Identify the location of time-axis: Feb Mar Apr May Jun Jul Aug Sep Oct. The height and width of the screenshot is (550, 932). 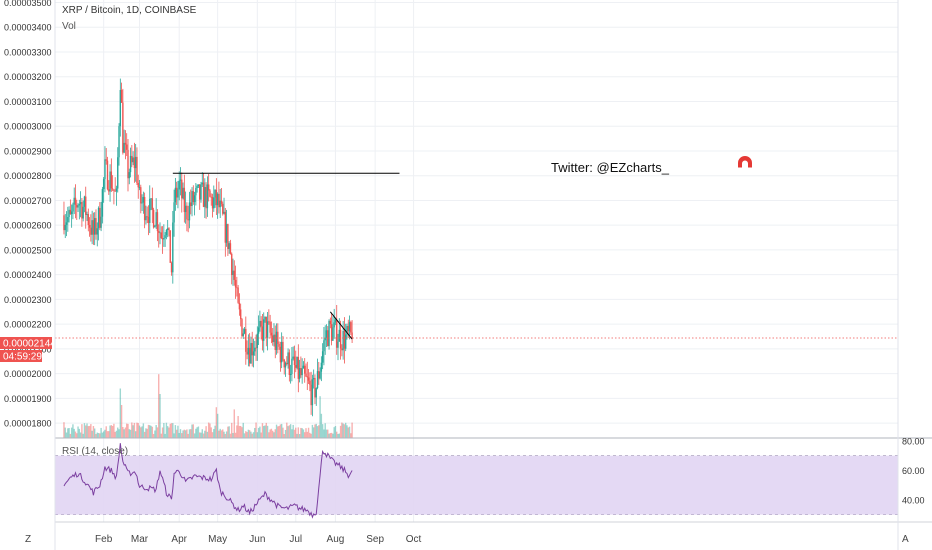
(258, 539).